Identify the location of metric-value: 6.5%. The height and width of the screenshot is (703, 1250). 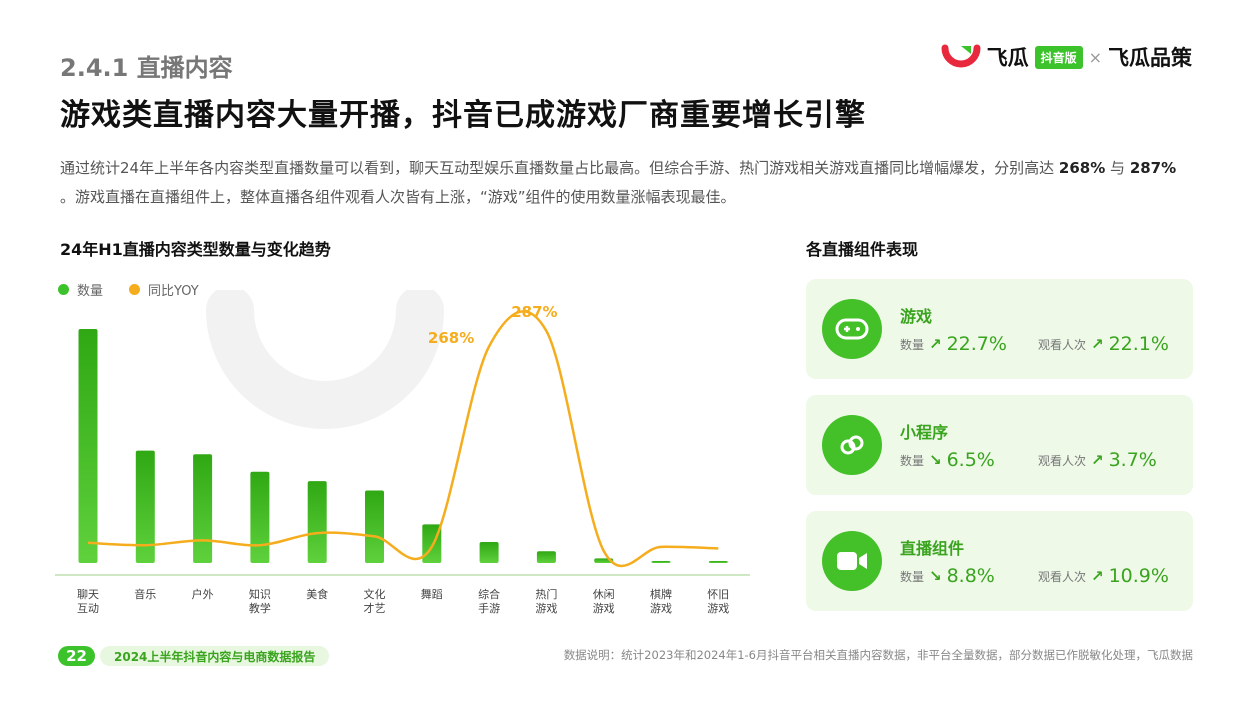
(970, 460).